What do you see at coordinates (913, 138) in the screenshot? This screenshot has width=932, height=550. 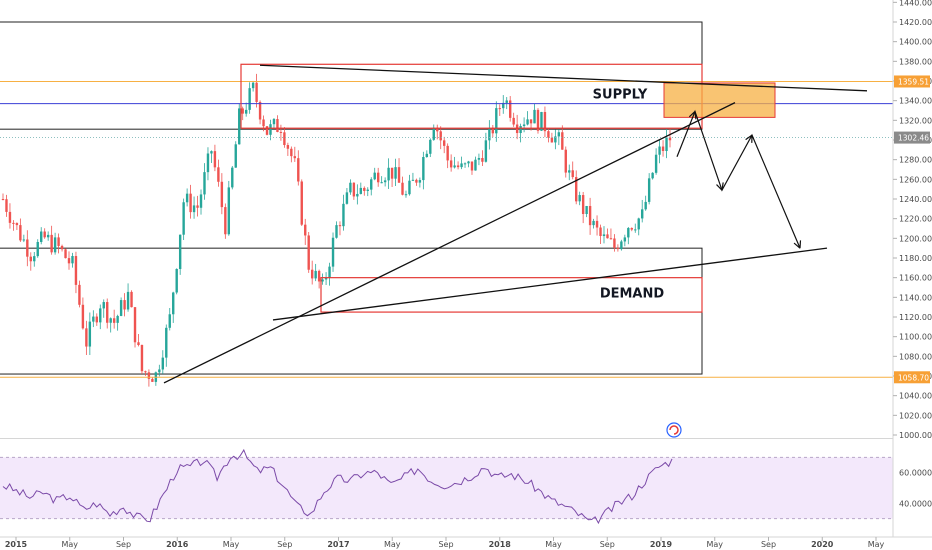 I see `price-tag-label: 1302.46` at bounding box center [913, 138].